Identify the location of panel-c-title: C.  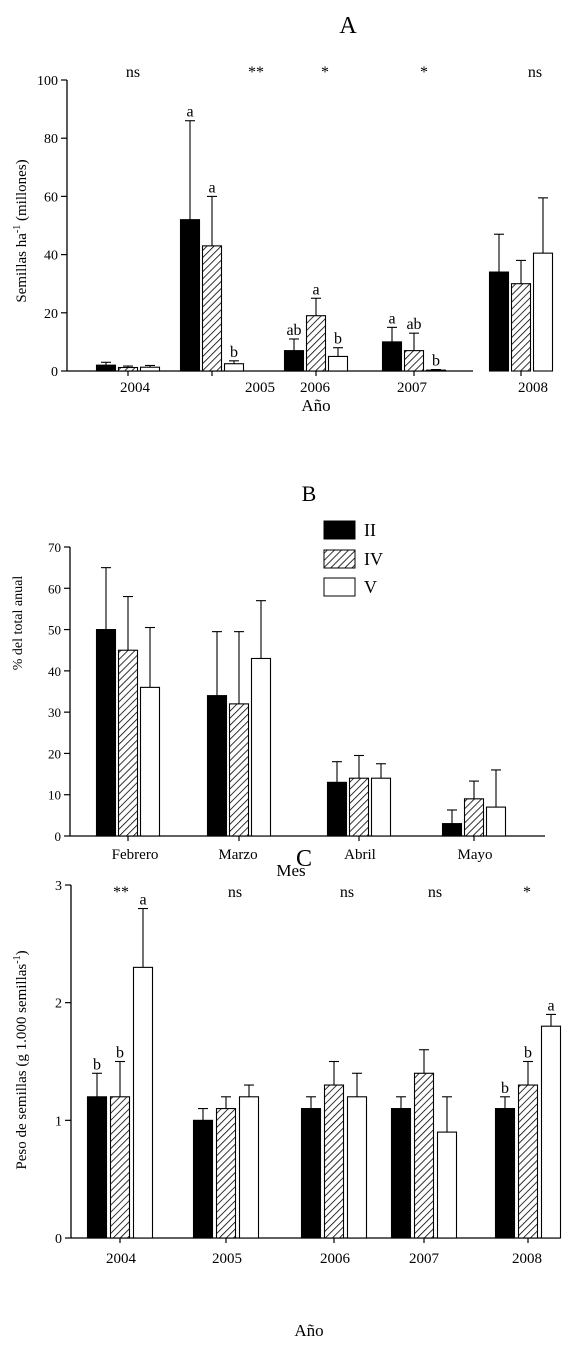
(304, 859).